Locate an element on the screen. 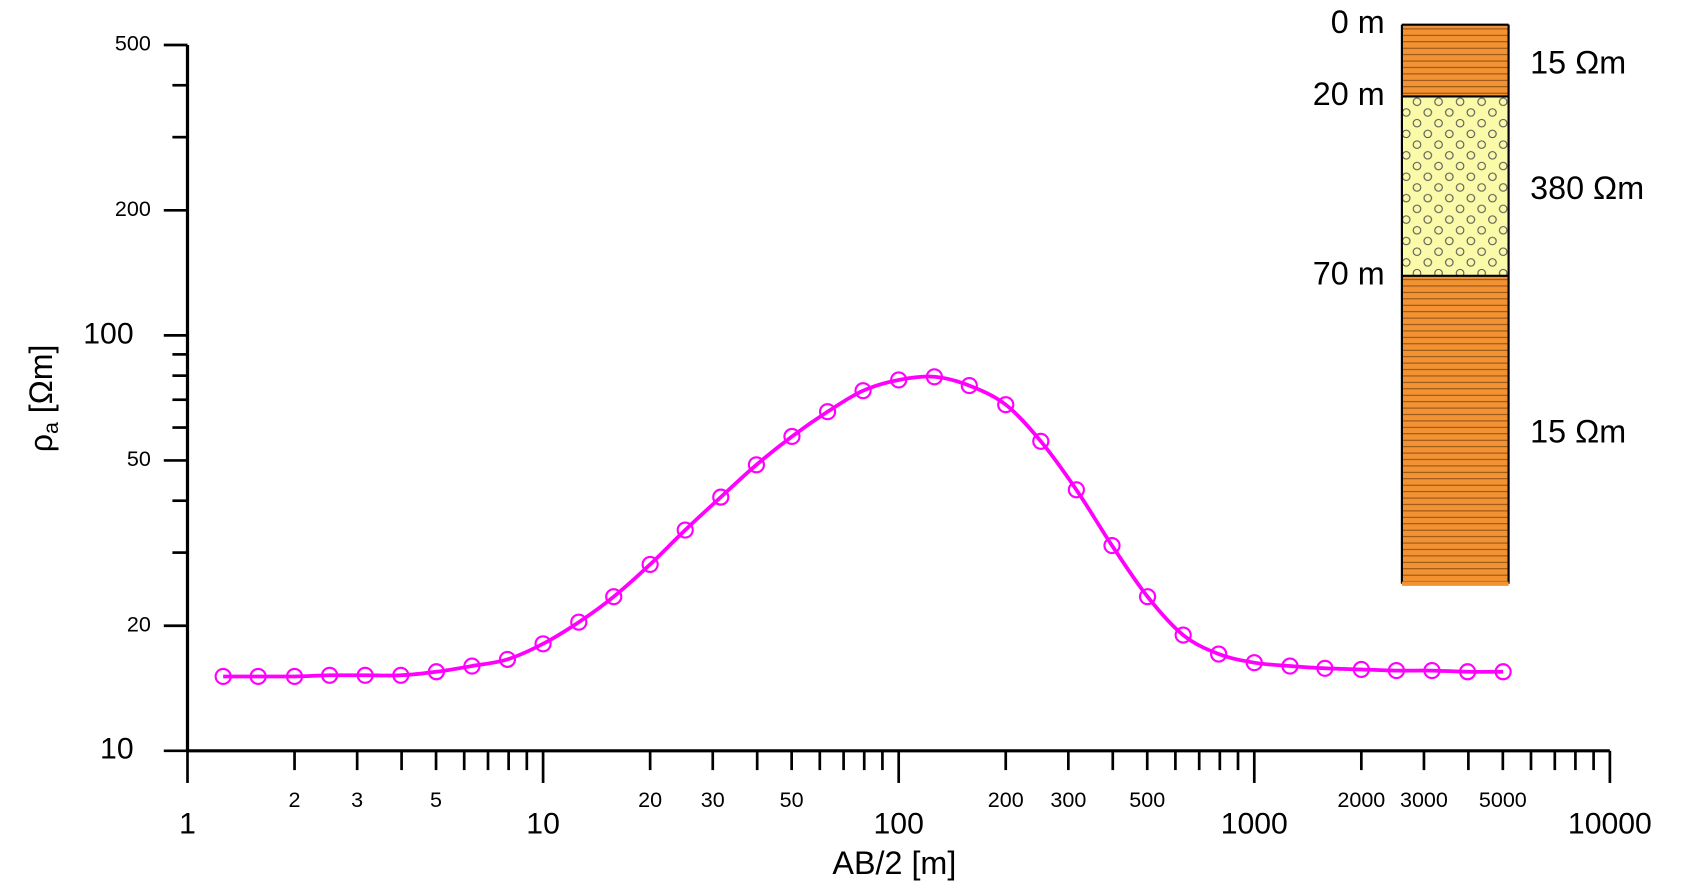 This screenshot has width=1681, height=889. y-tick-label: 100 is located at coordinates (108, 333).